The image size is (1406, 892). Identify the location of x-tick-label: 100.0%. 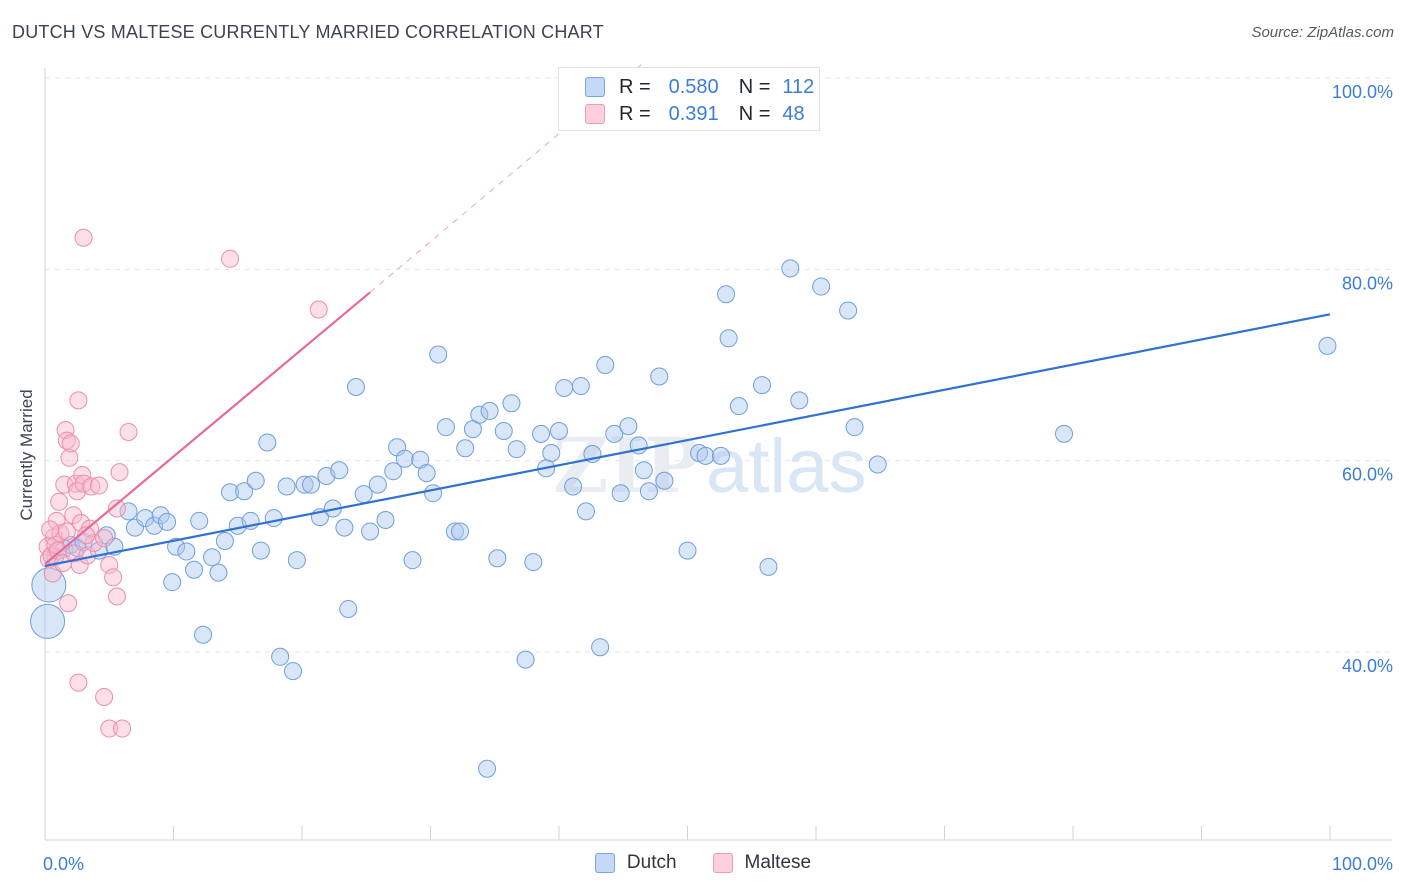
(1362, 864).